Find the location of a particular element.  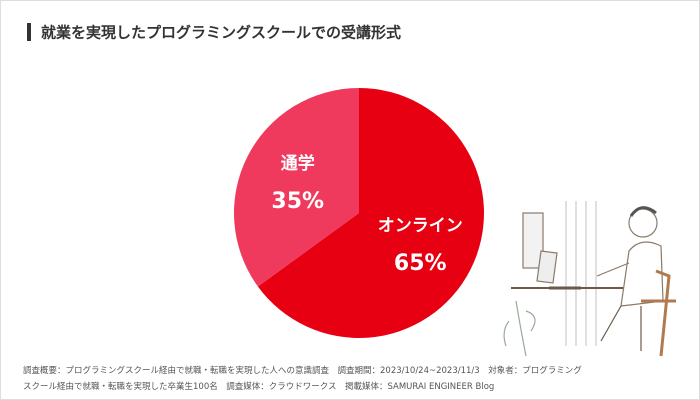

title-bar is located at coordinates (29, 32).